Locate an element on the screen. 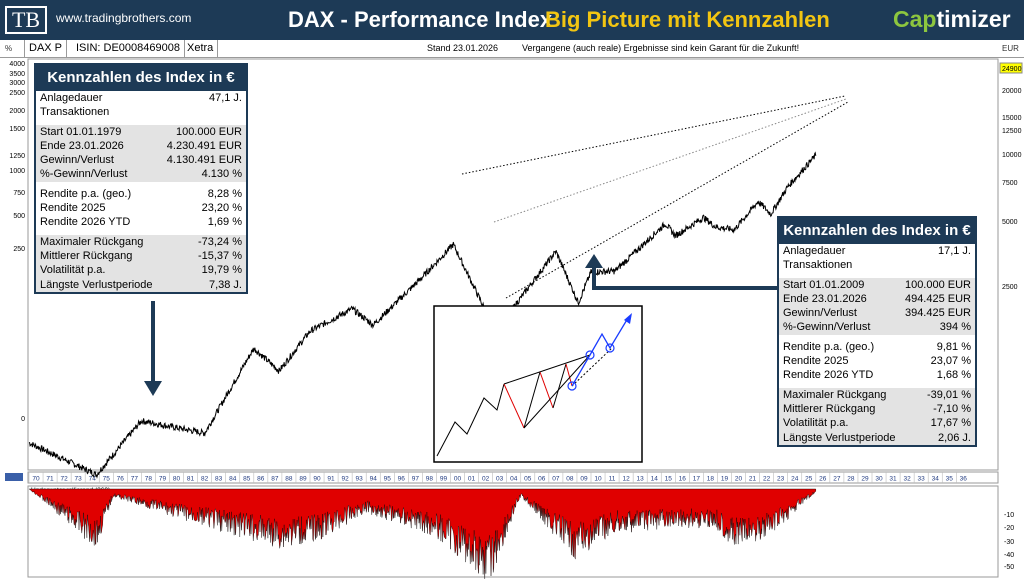 The image size is (1024, 579). last-price-label: 24900 is located at coordinates (1012, 69).